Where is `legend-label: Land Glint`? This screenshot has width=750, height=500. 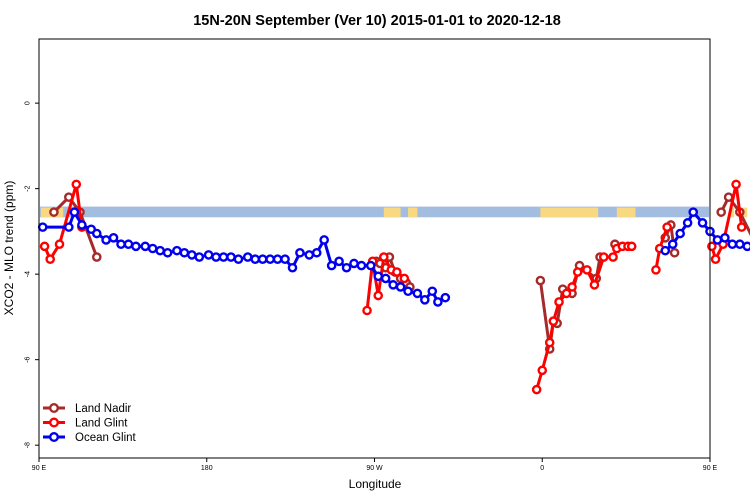 legend-label: Land Glint is located at coordinates (101, 424).